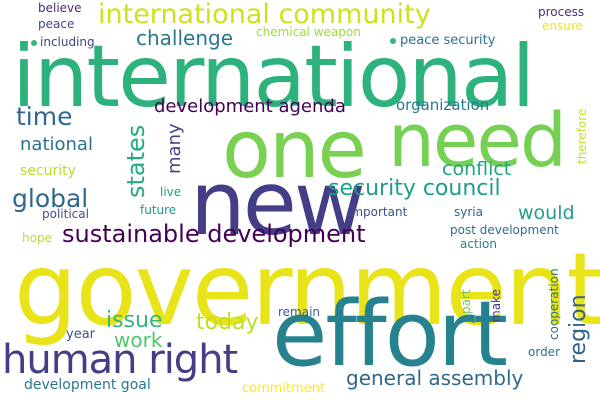 Image resolution: width=600 pixels, height=400 pixels. What do you see at coordinates (158, 210) in the screenshot?
I see `word-future: future` at bounding box center [158, 210].